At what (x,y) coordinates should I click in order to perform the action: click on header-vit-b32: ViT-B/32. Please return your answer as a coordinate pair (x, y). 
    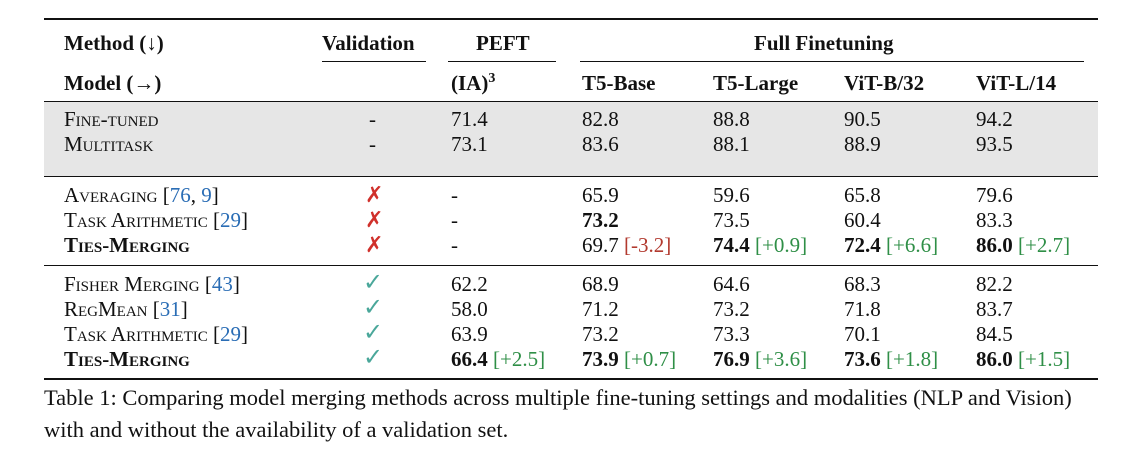
    Looking at the image, I should click on (884, 83).